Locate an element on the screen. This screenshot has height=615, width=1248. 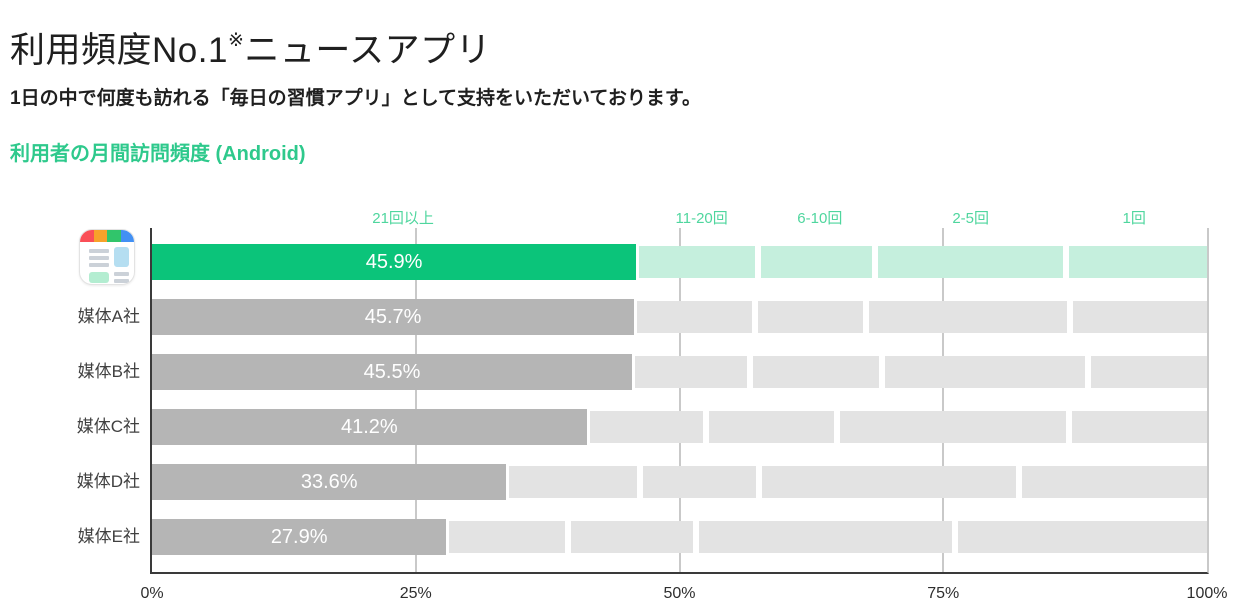
row-label-media-d: 媒体D社 is located at coordinates (108, 481).